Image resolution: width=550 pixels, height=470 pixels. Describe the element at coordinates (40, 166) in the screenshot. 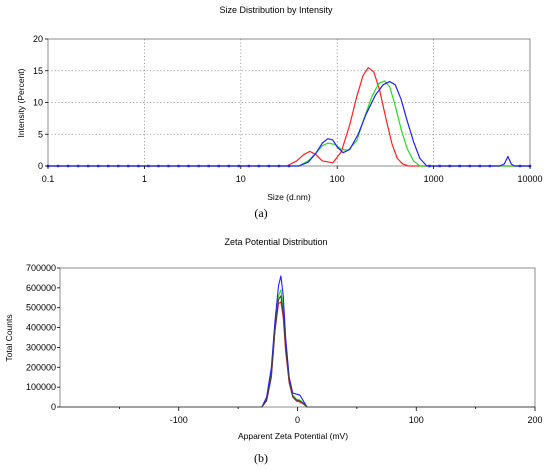

I see `chart-a-y-tick-label: 0` at that location.